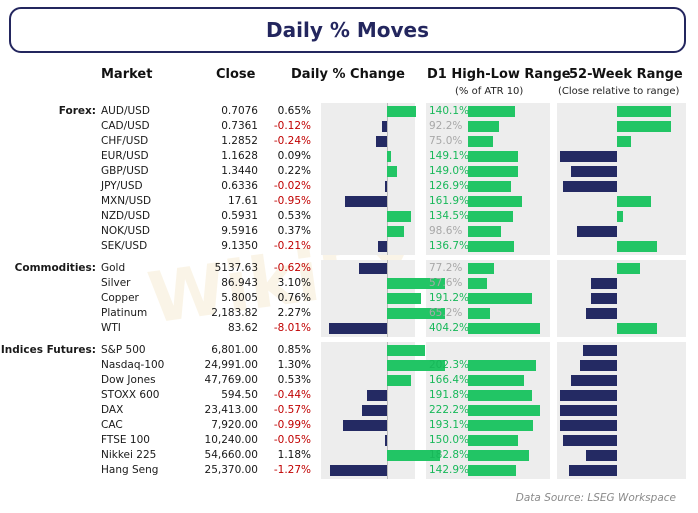 This screenshot has width=698, height=513. I want to click on close-value: 9.1350, so click(239, 246).